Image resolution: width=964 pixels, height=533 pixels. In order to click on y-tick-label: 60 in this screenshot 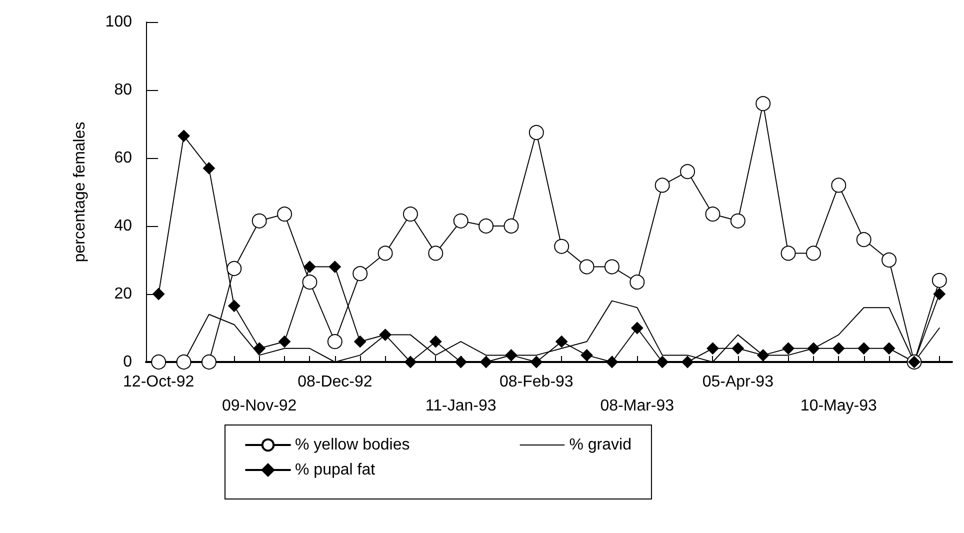, I will do `click(123, 158)`.